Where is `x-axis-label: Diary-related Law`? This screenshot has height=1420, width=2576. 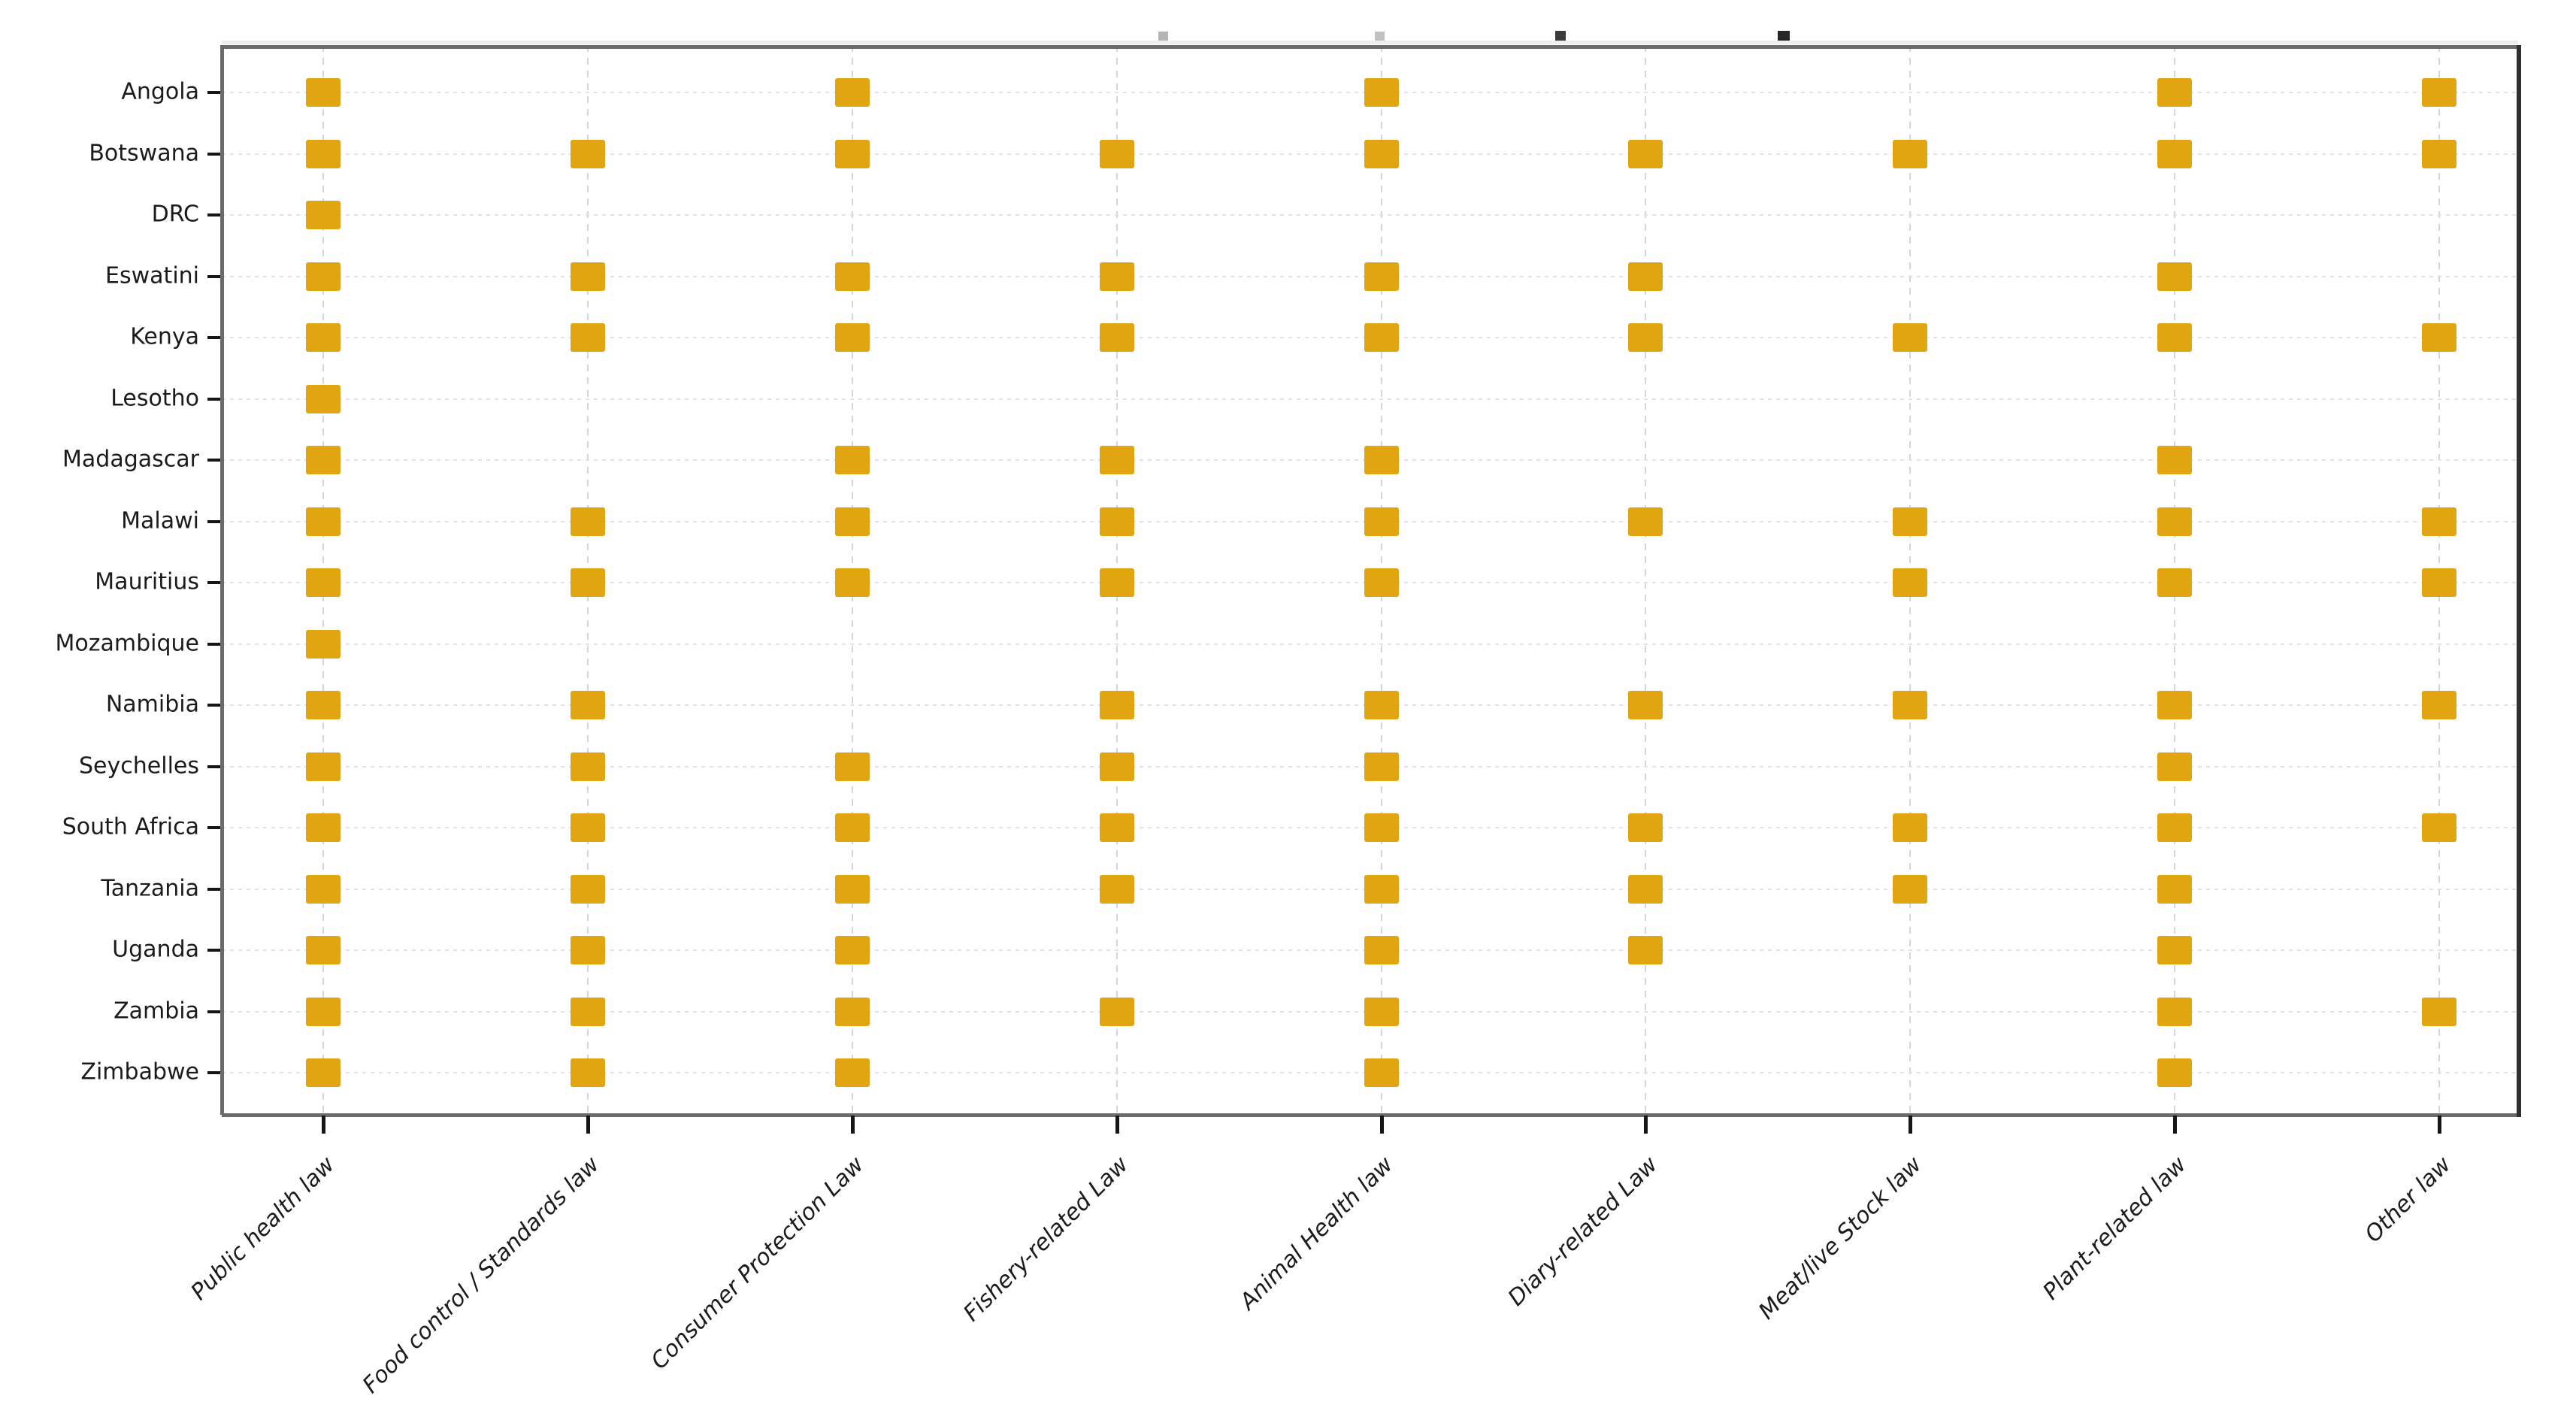
x-axis-label: Diary-related Law is located at coordinates (1583, 1231).